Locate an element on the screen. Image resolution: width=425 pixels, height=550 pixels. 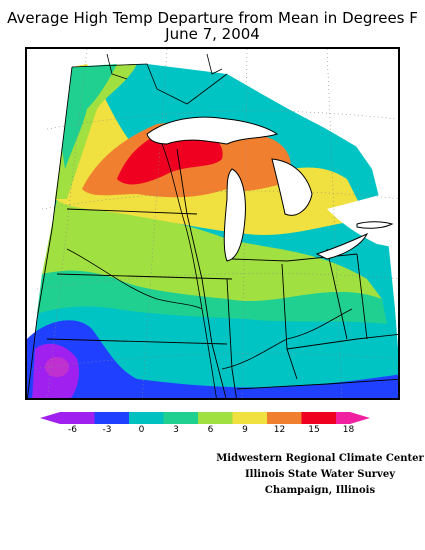
map-subtitle: June 7, 2004 is located at coordinates (212, 34).